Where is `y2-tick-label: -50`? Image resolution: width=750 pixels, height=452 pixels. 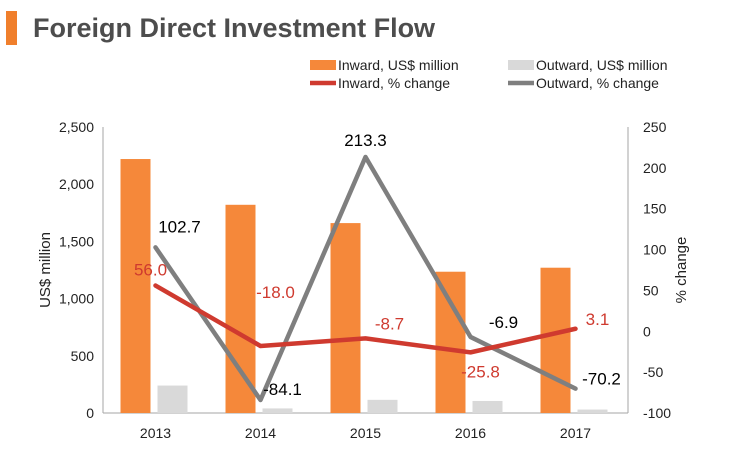
y2-tick-label: -50 is located at coordinates (653, 372).